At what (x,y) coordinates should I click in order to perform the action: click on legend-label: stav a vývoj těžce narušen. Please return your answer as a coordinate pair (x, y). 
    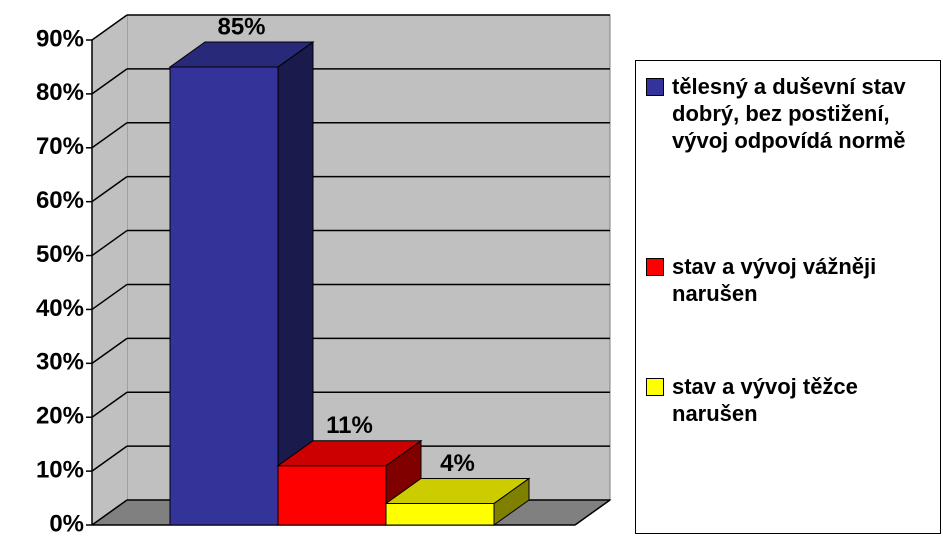
    Looking at the image, I should click on (765, 400).